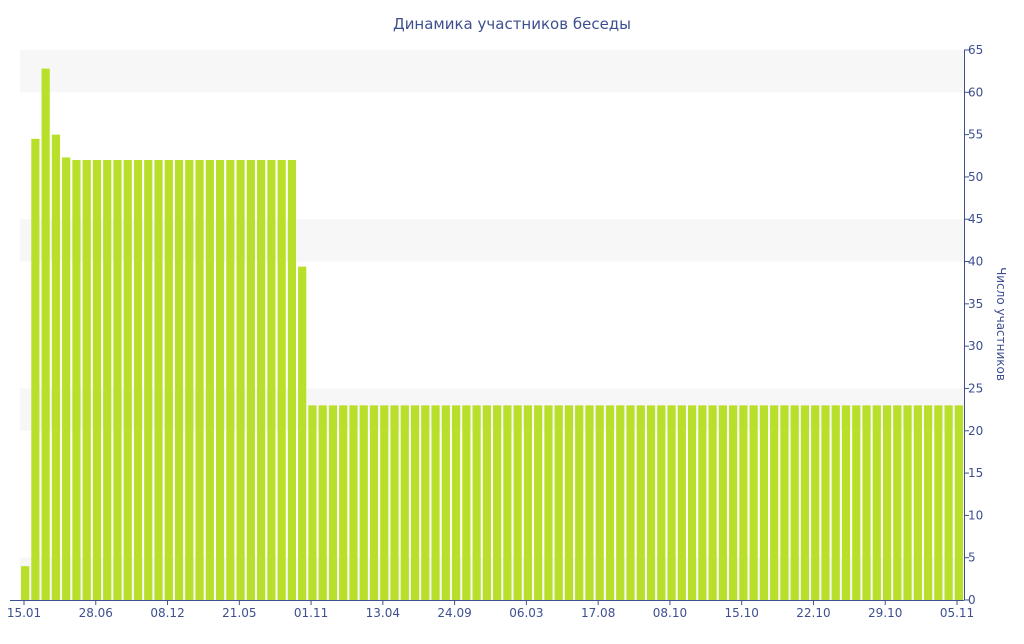 Image resolution: width=1024 pixels, height=644 pixels. Describe the element at coordinates (526, 613) in the screenshot. I see `x-tick-label: 06.03` at that location.